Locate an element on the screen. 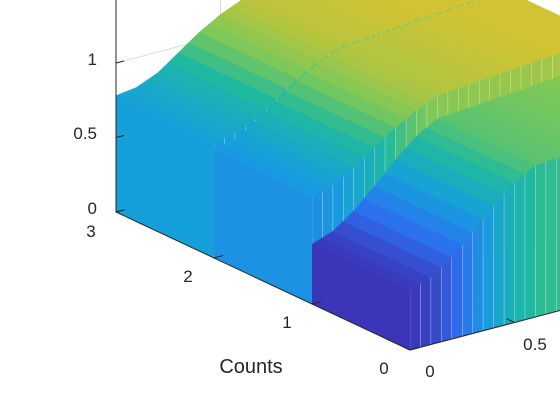 The height and width of the screenshot is (420, 560). counts-tick-label-1: 1 is located at coordinates (286, 322).